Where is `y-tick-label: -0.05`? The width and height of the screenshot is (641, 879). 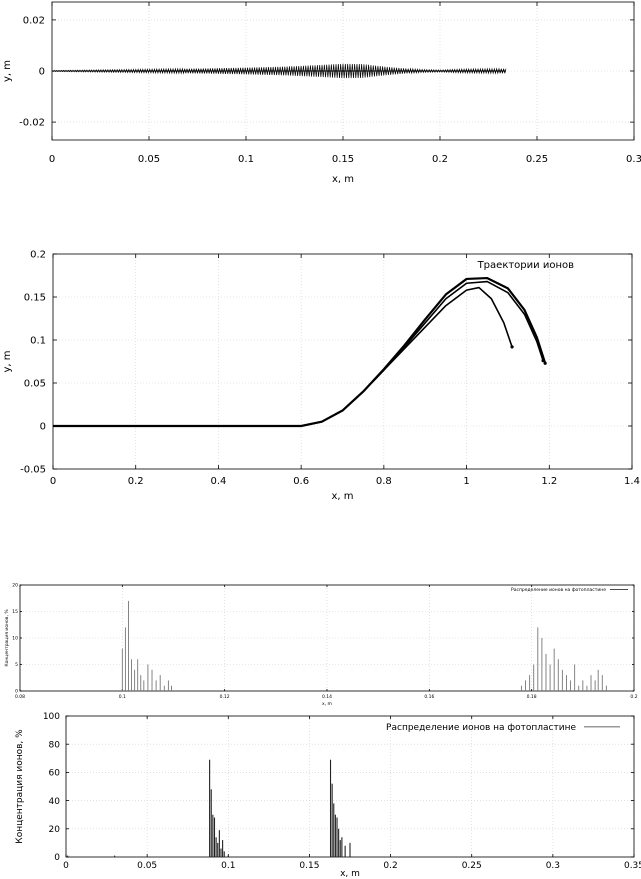
y-tick-label: -0.05 is located at coordinates (33, 470).